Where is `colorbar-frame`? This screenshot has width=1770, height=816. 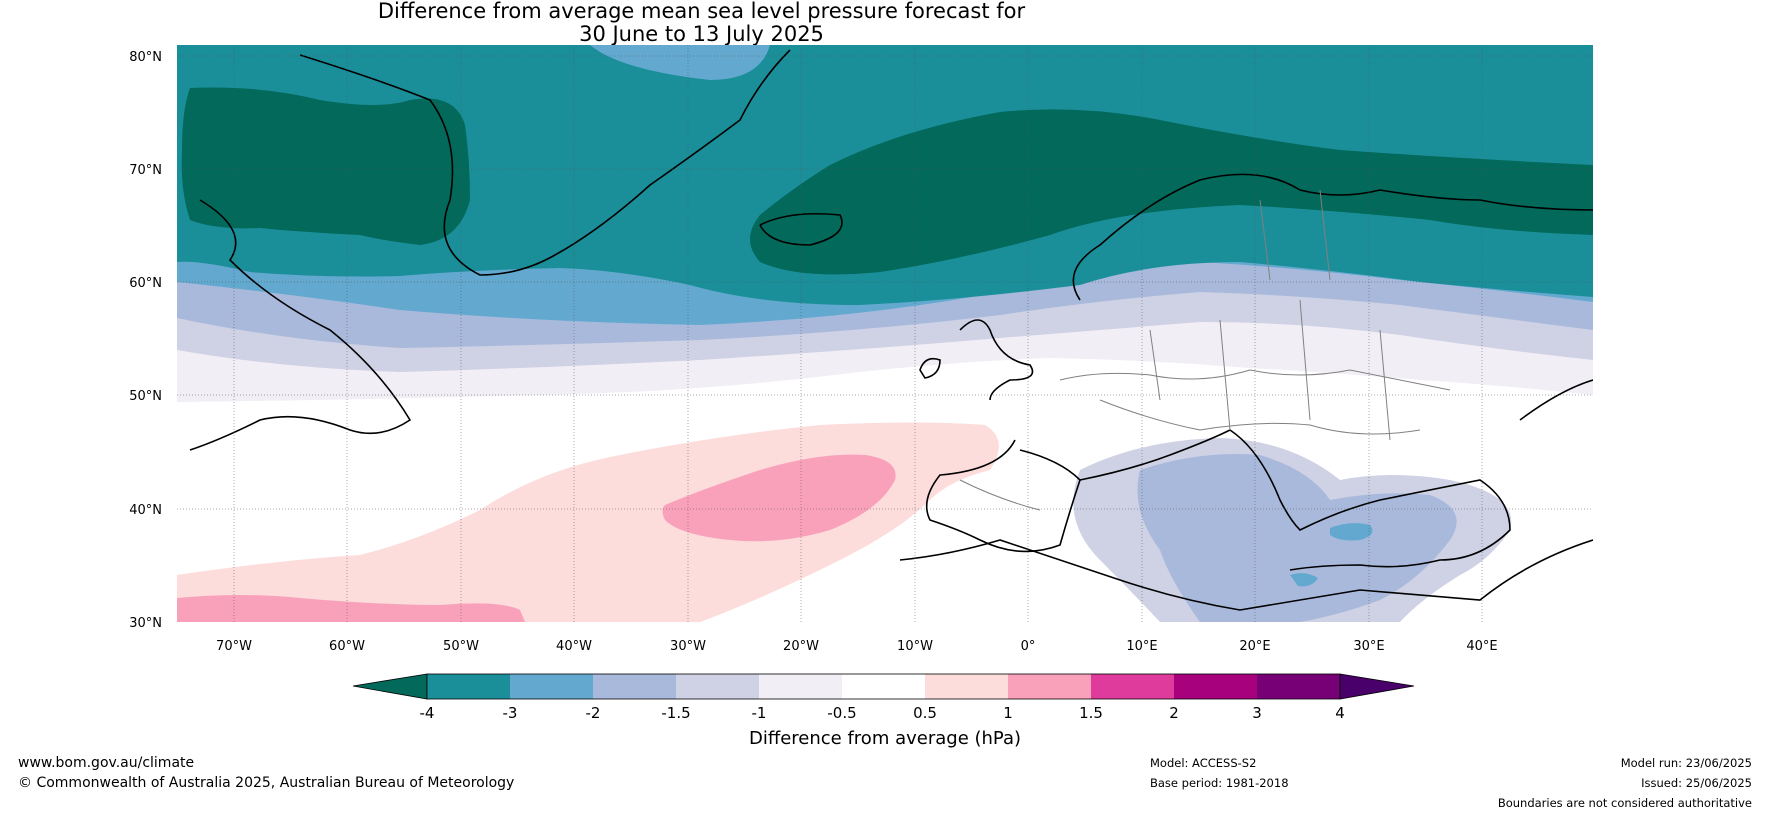 colorbar-frame is located at coordinates (883, 686).